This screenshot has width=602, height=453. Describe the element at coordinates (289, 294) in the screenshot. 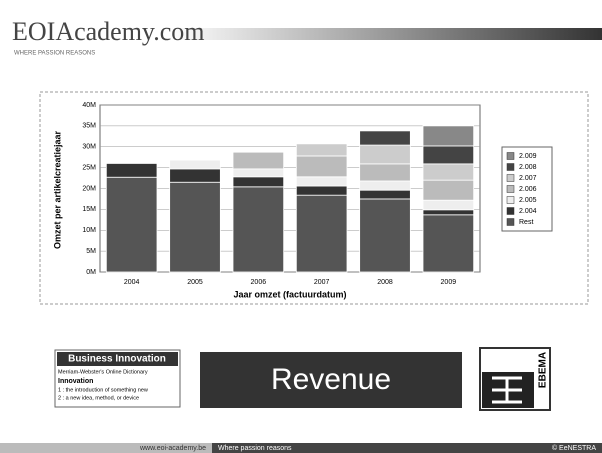

I see `x-axis-label: Jaar omzet (factuurdatum)` at that location.